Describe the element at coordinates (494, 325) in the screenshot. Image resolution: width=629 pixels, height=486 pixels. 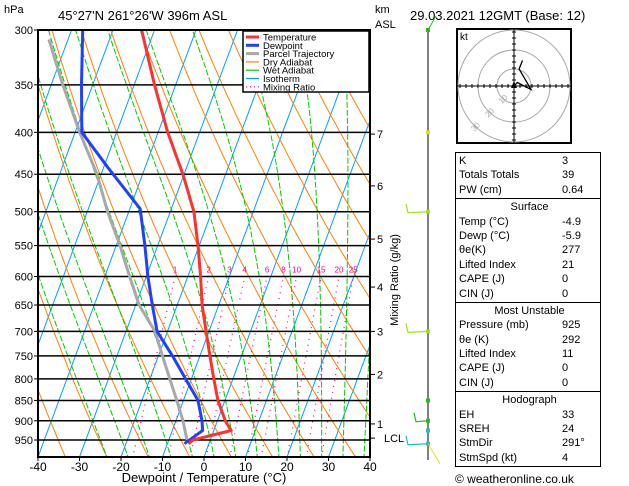
I see `row-label: Pressure (mb)` at that location.